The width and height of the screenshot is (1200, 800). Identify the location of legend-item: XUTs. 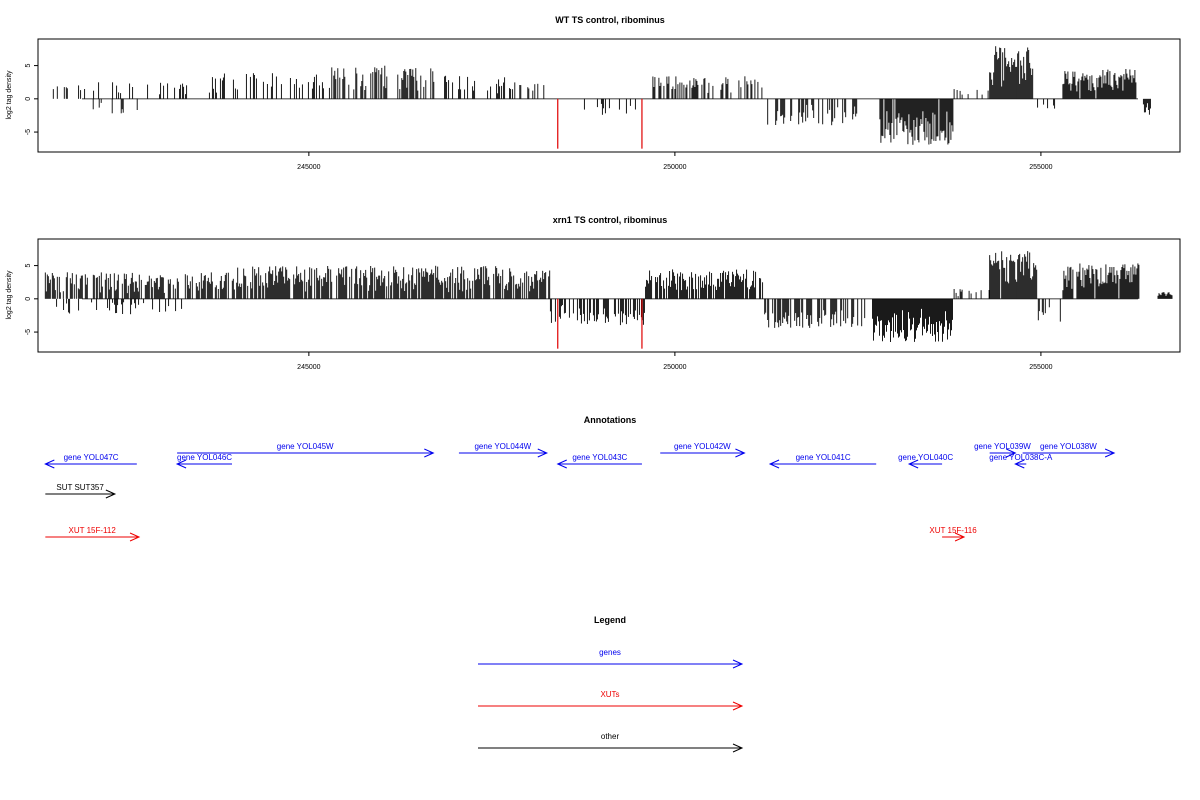
(611, 700).